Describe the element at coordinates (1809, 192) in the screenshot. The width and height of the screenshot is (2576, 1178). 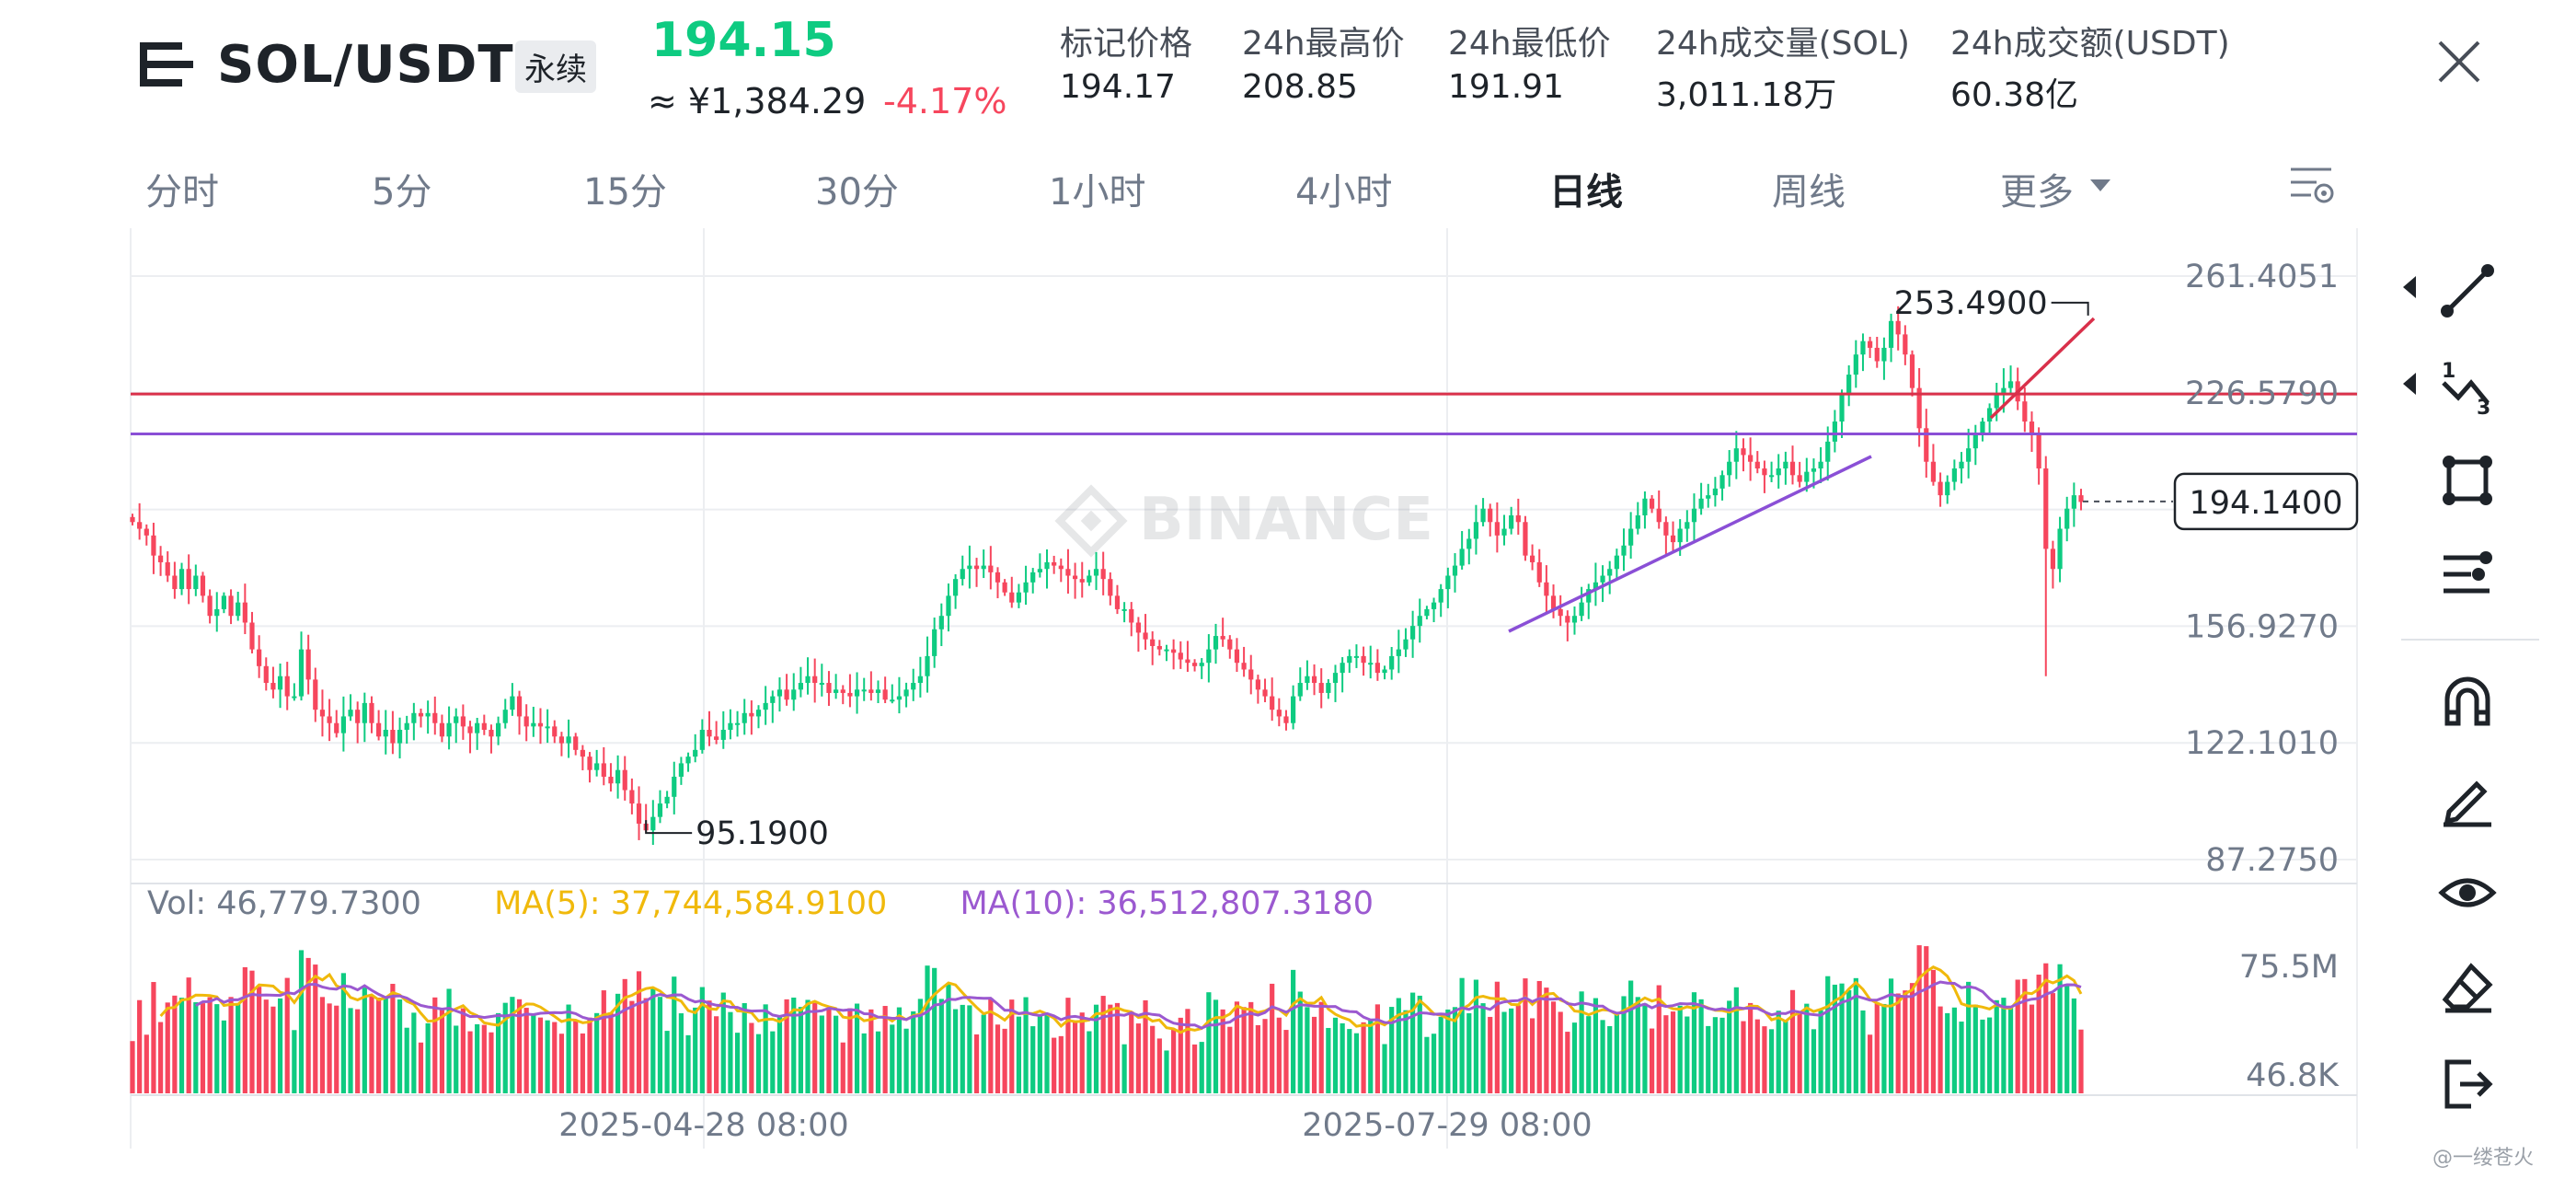
I see `tab-1w: 周线` at that location.